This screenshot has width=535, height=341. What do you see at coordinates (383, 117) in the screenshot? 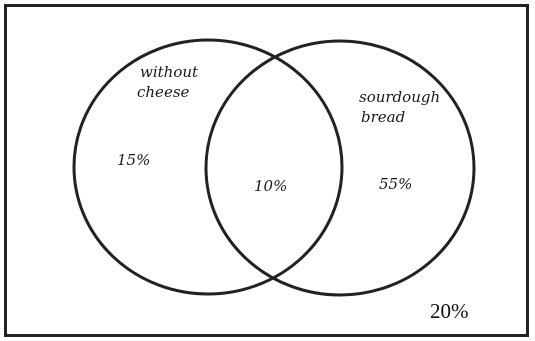
I see `set-b-label-line2: bread` at bounding box center [383, 117].